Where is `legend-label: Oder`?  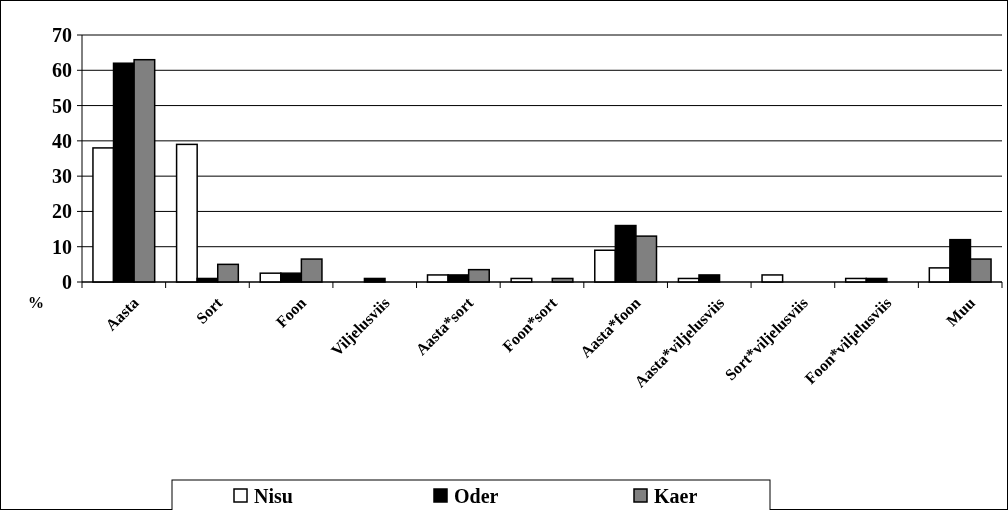
legend-label: Oder is located at coordinates (476, 496).